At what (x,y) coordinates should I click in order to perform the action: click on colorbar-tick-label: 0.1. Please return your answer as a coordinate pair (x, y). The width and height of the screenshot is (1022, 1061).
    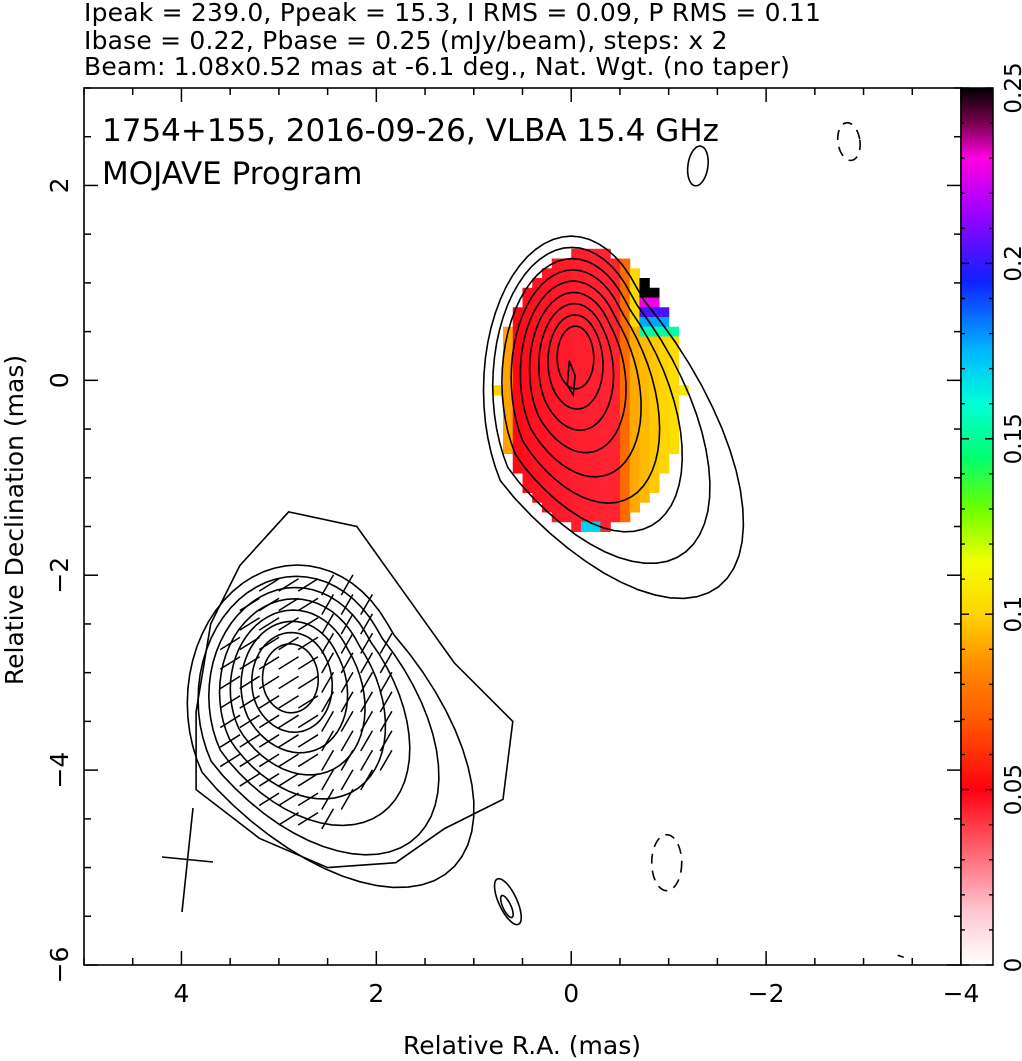
    Looking at the image, I should click on (1011, 614).